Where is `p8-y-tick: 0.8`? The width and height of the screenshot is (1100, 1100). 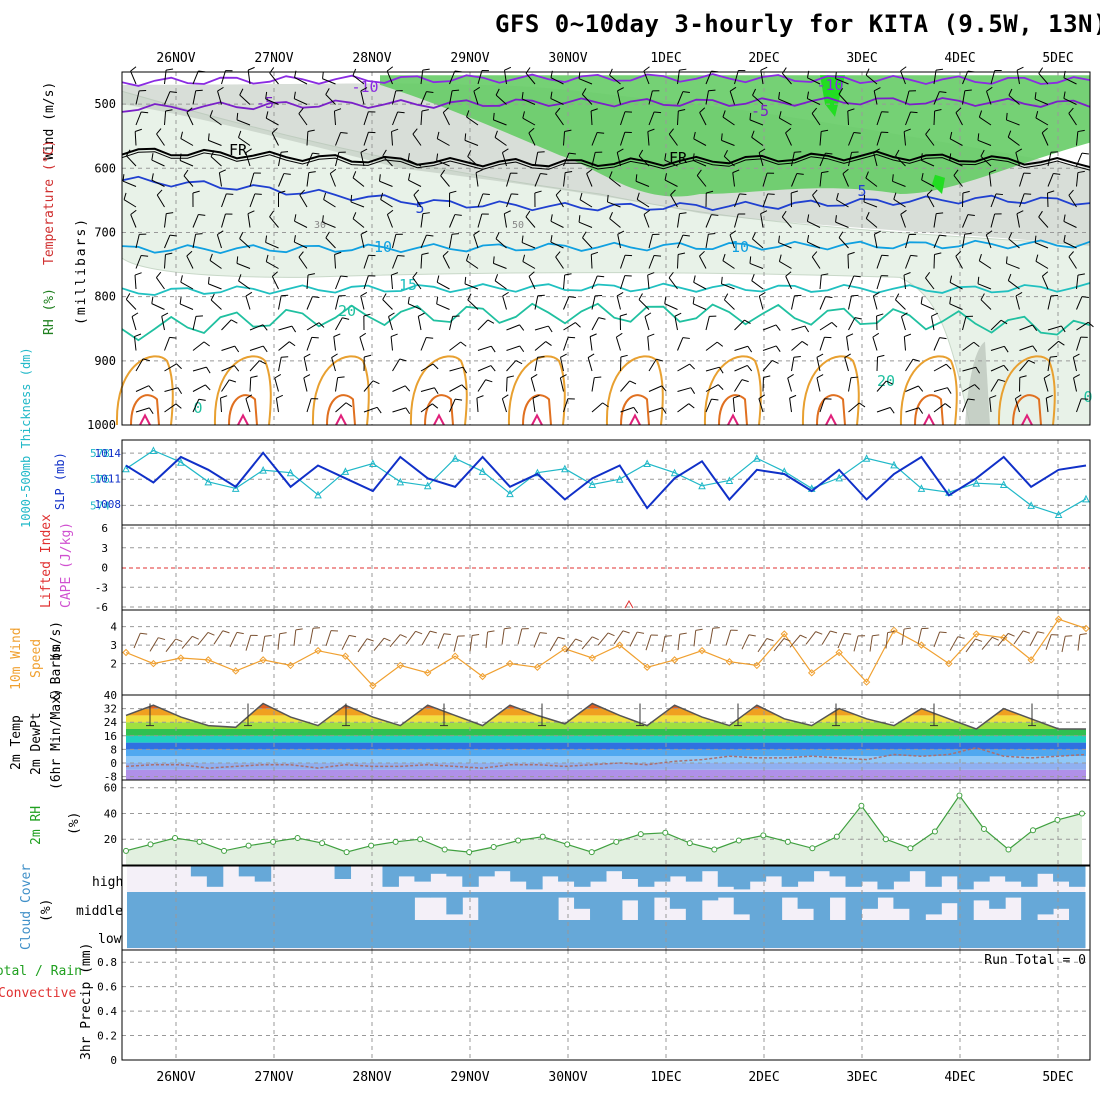
p8-y-tick: 0.8 is located at coordinates (107, 962).